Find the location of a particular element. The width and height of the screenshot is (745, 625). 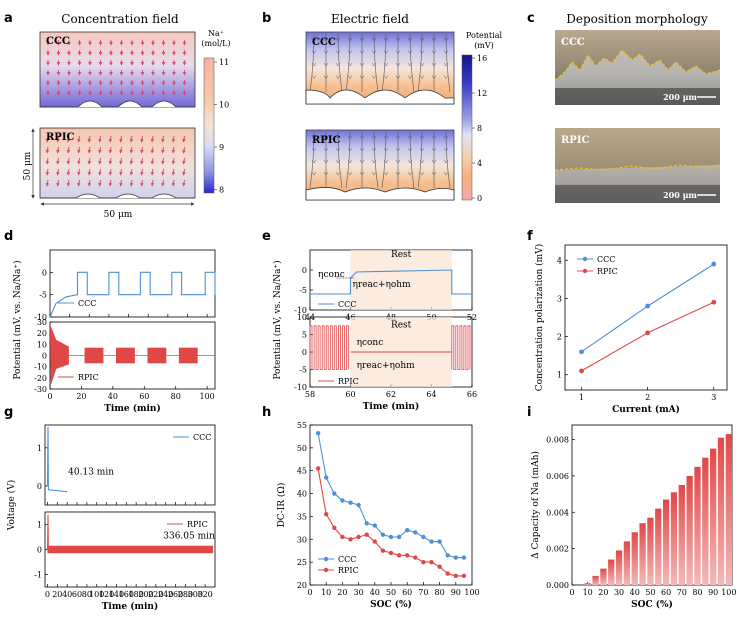

x-tick-label: 90 is located at coordinates (713, 592).